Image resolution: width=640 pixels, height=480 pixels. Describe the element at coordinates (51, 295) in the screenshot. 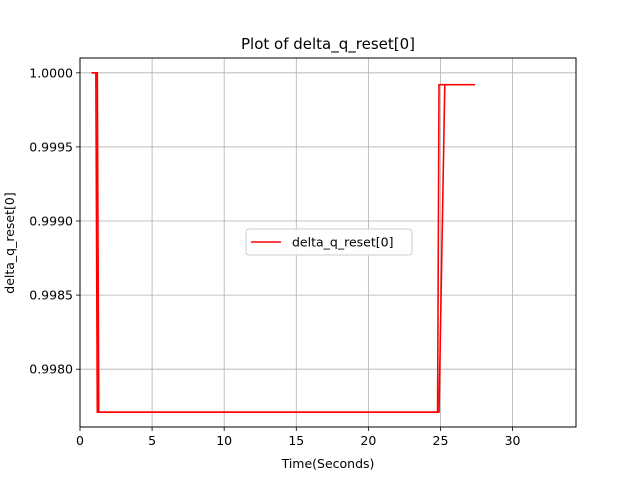

I see `y-tick-label: 0.9985` at that location.